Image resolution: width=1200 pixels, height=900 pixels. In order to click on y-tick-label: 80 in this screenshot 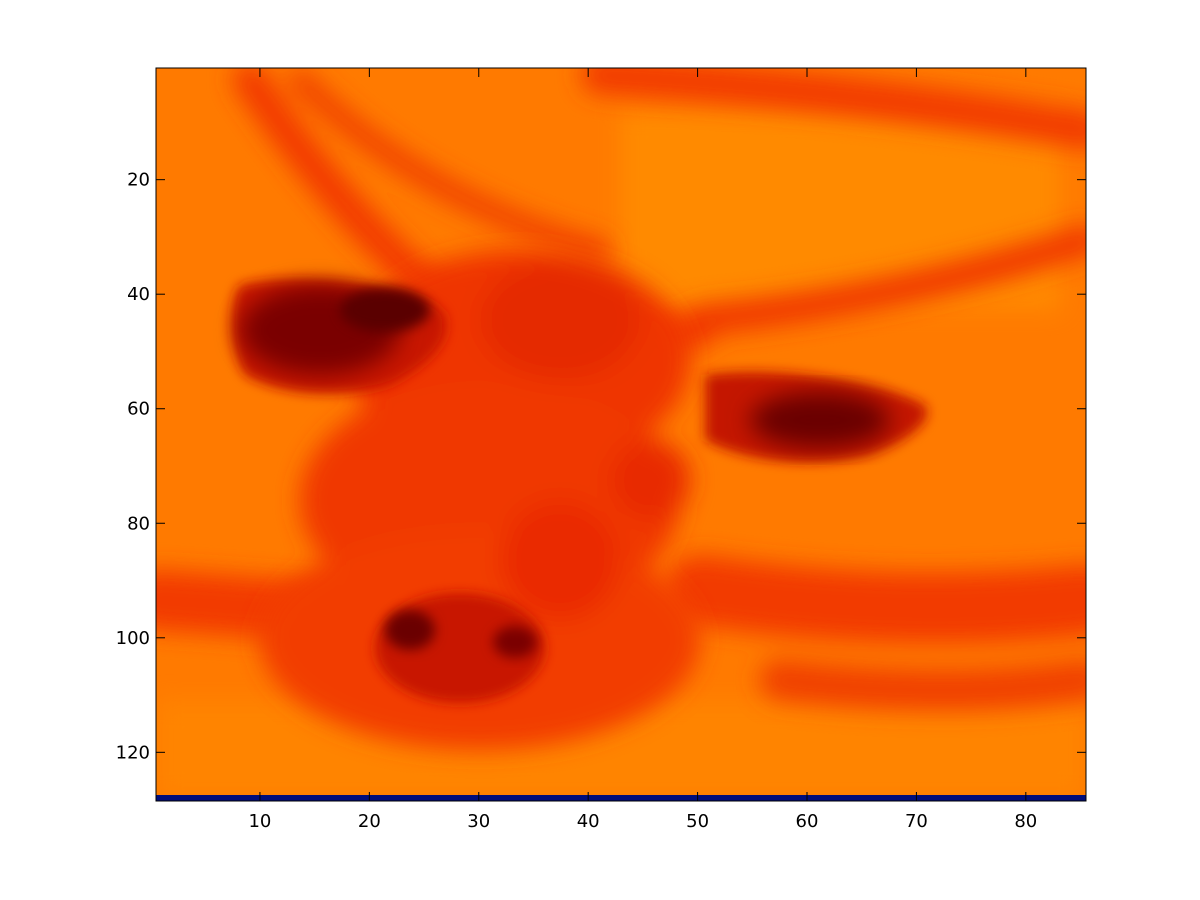, I will do `click(138, 523)`.